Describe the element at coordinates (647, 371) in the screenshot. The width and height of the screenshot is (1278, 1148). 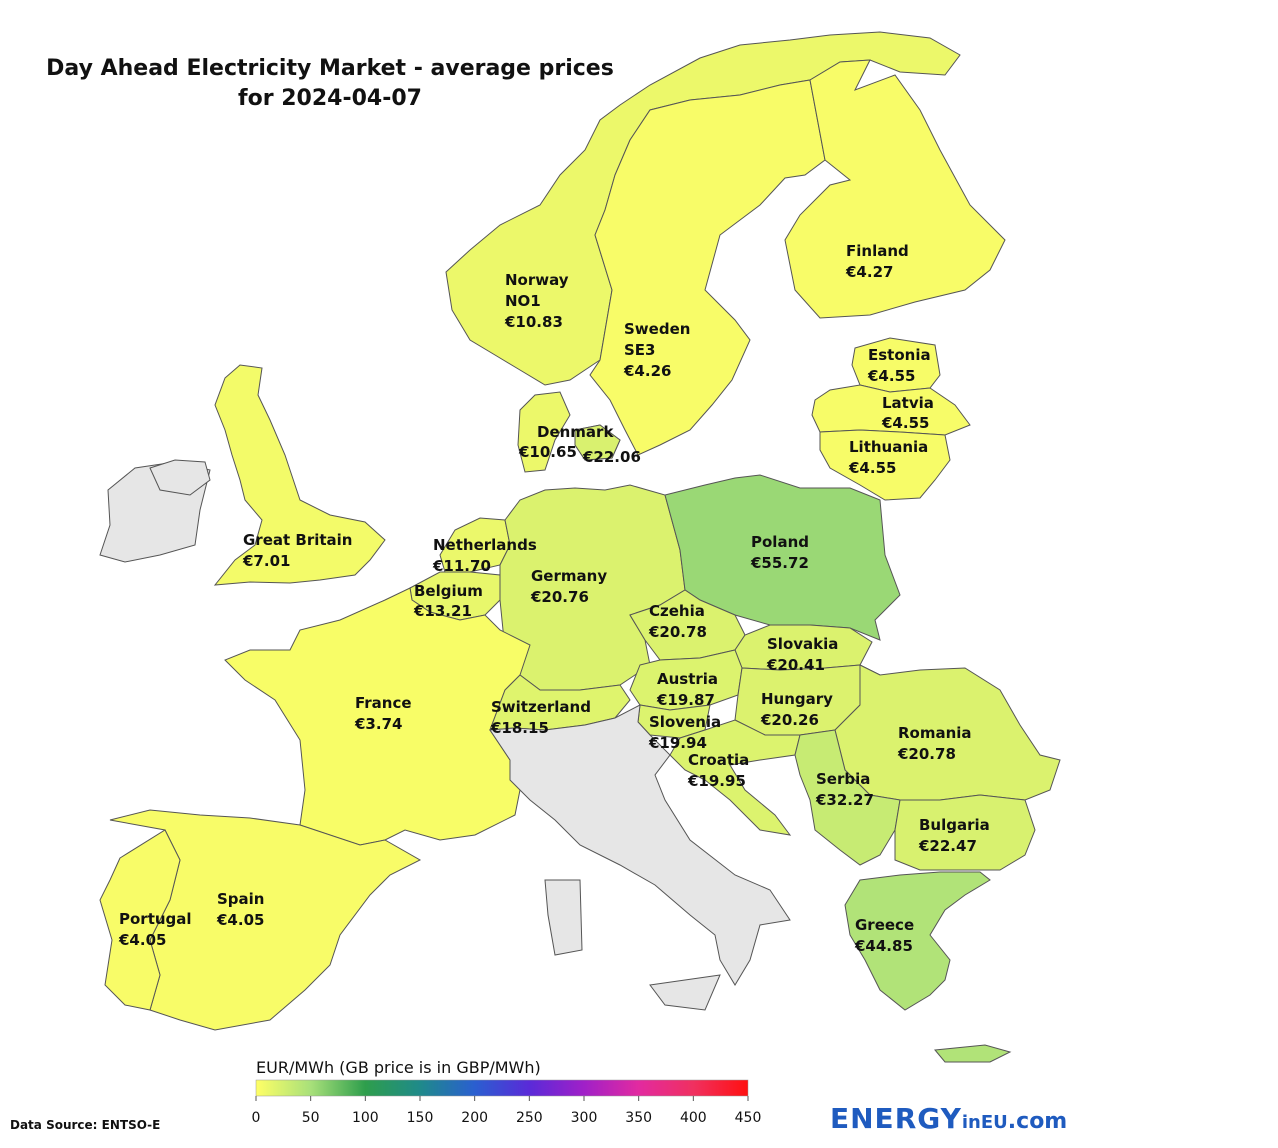
I see `label-sweden-price: €4.26` at that location.